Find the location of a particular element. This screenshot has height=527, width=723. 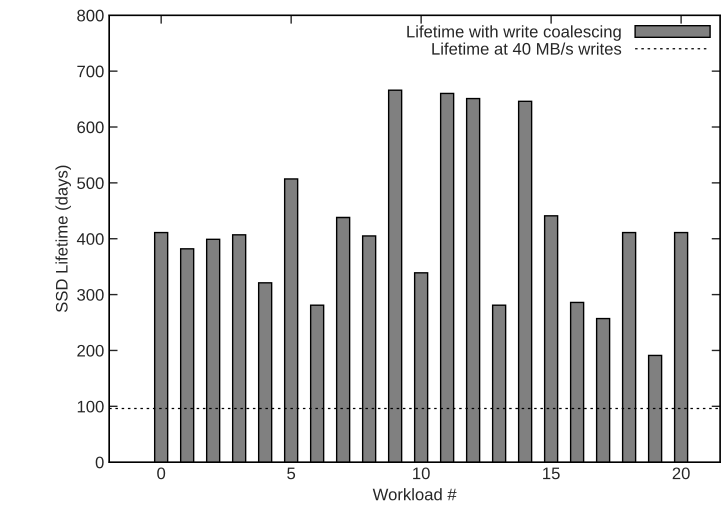

y-tick-label: 500 is located at coordinates (90, 183).